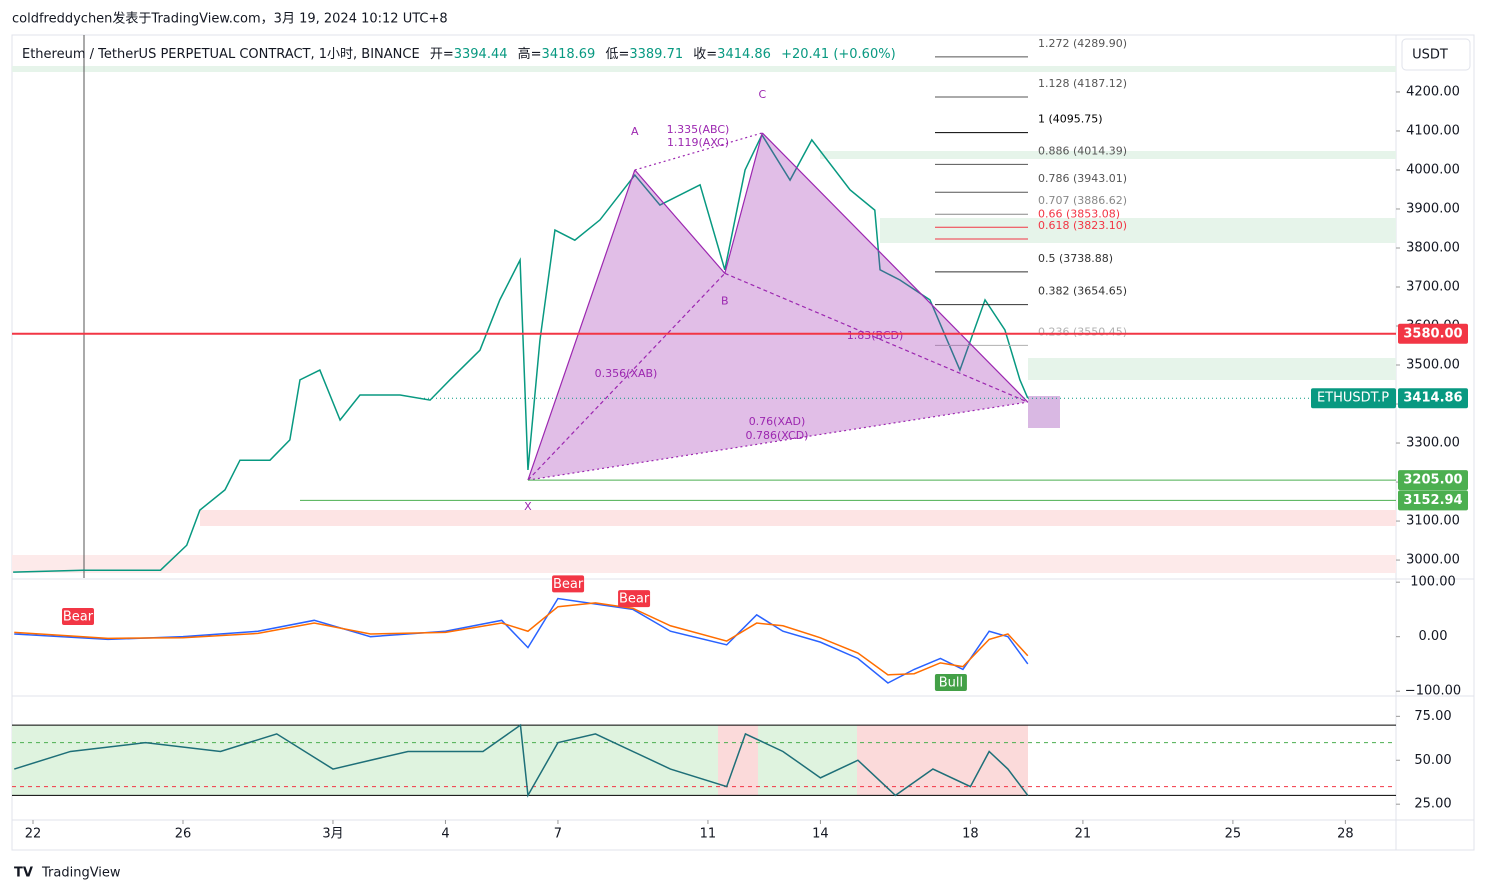  I want to click on x-tick-label: 7, so click(558, 834).